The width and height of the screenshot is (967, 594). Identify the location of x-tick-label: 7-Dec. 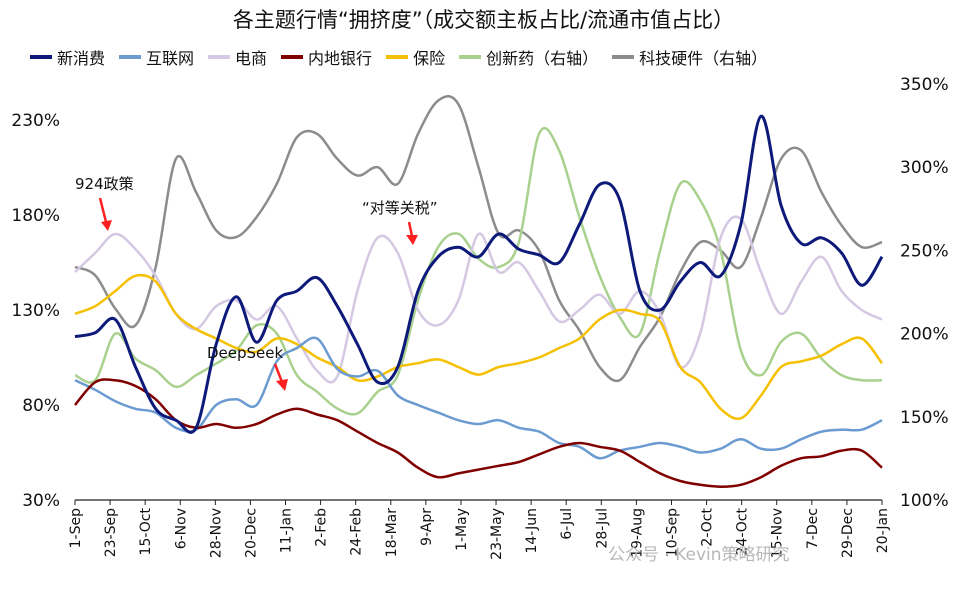
(813, 528).